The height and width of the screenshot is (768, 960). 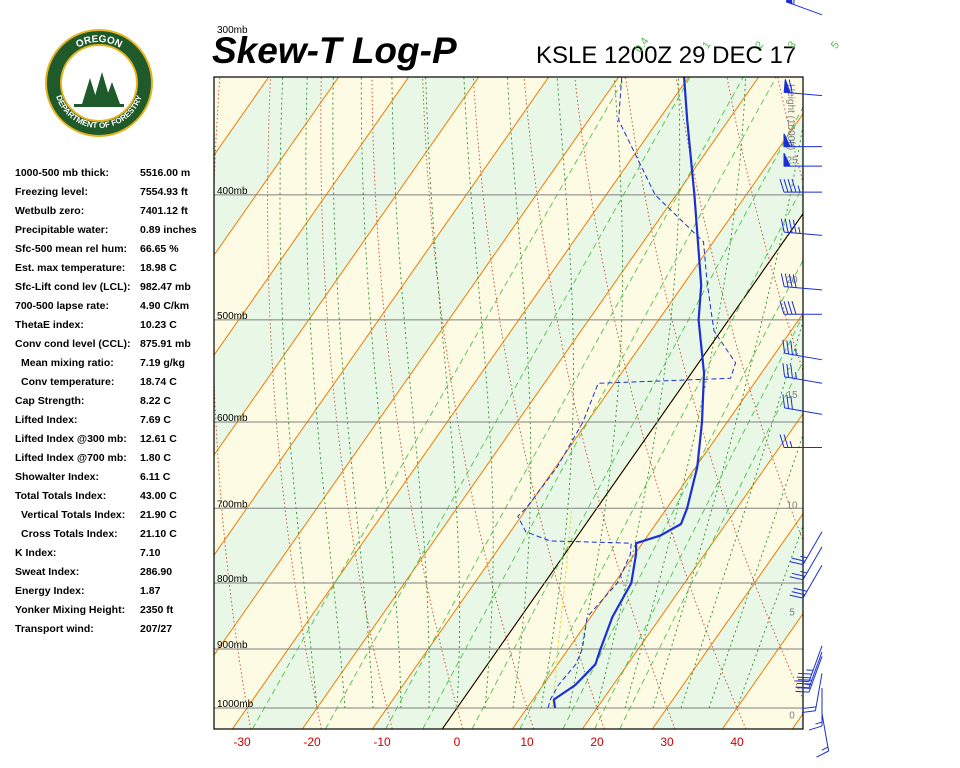 I want to click on index-label: K Index:, so click(x=36, y=553).